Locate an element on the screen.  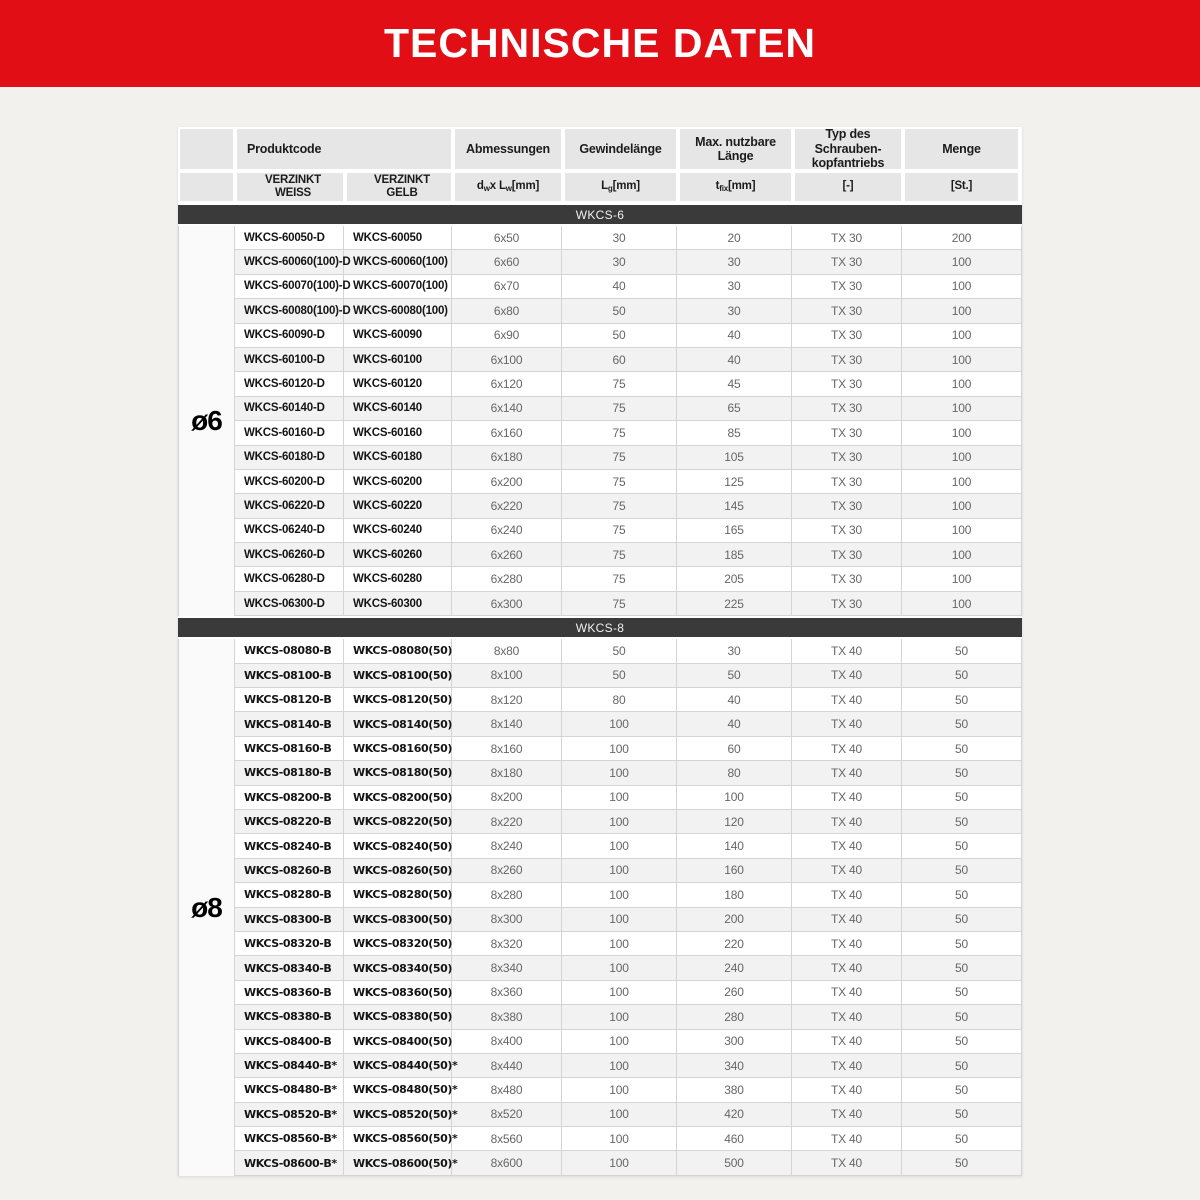
table-row: WKCS-60180-D WKCS-60180 6x180 75 105 TX 30 100 is located at coordinates (628, 457).